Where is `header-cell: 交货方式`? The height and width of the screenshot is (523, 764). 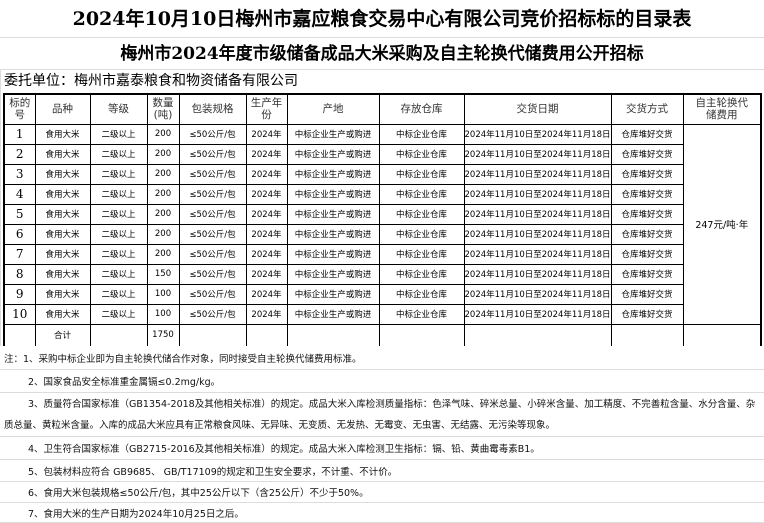 header-cell: 交货方式 is located at coordinates (647, 109).